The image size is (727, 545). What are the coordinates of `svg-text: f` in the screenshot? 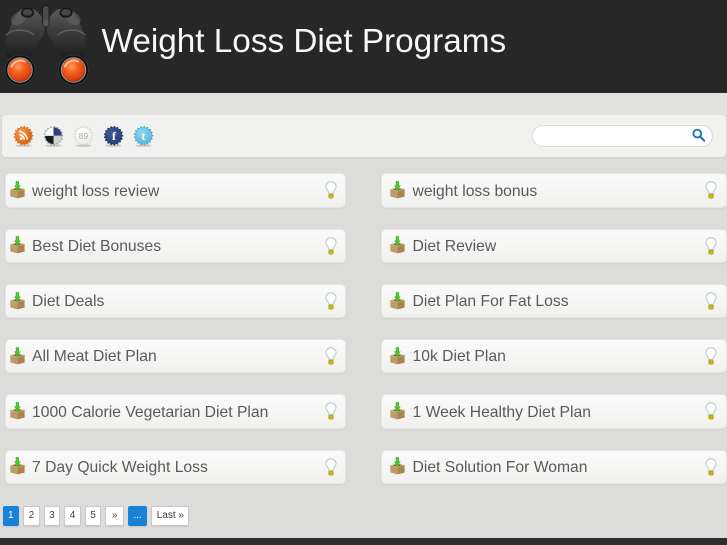 It's located at (114, 136).